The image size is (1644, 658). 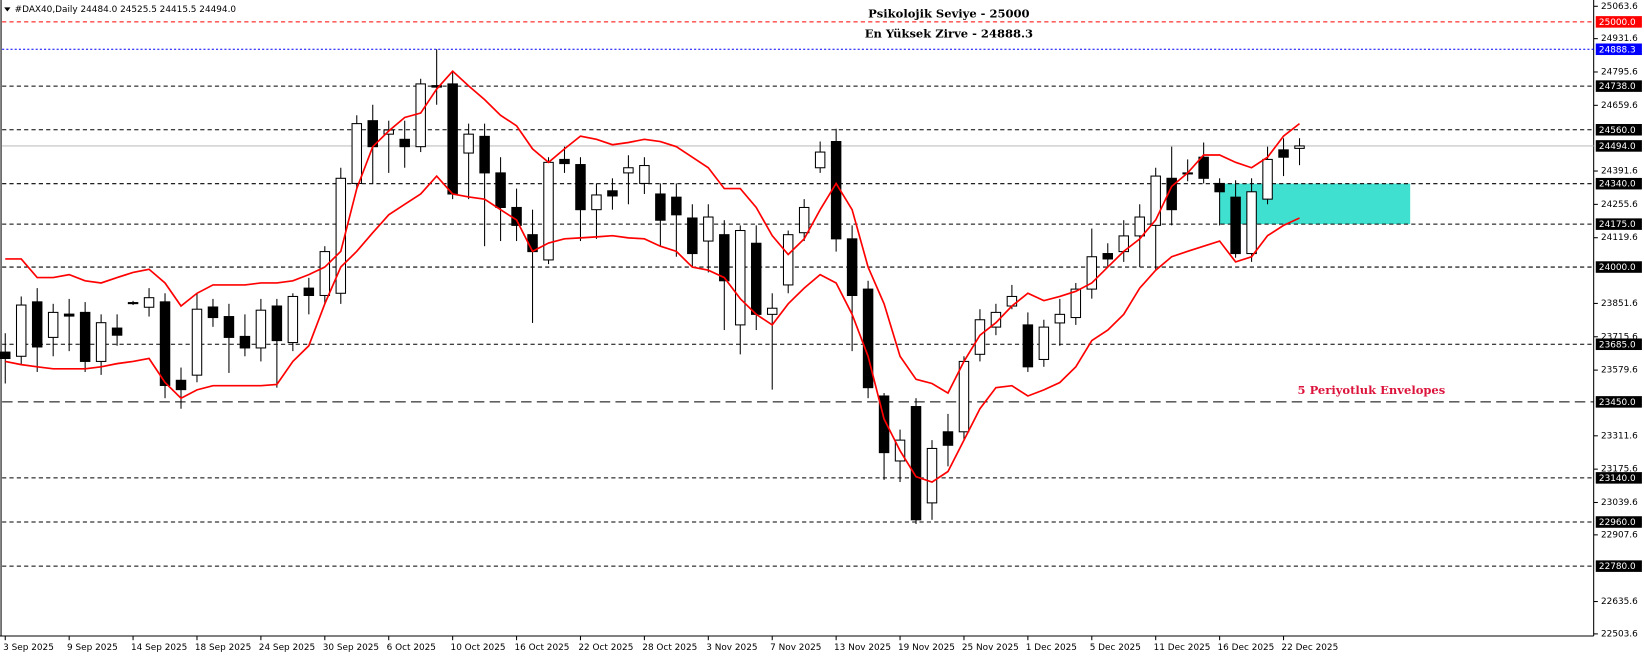 I want to click on level-label: 24494.0, so click(x=1617, y=147).